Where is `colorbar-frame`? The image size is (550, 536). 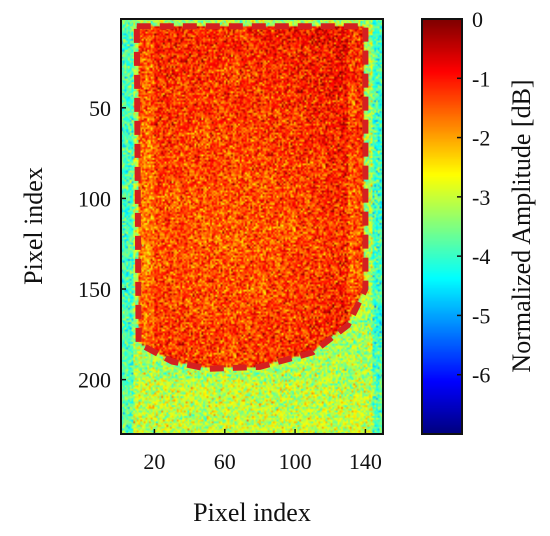 colorbar-frame is located at coordinates (442, 226).